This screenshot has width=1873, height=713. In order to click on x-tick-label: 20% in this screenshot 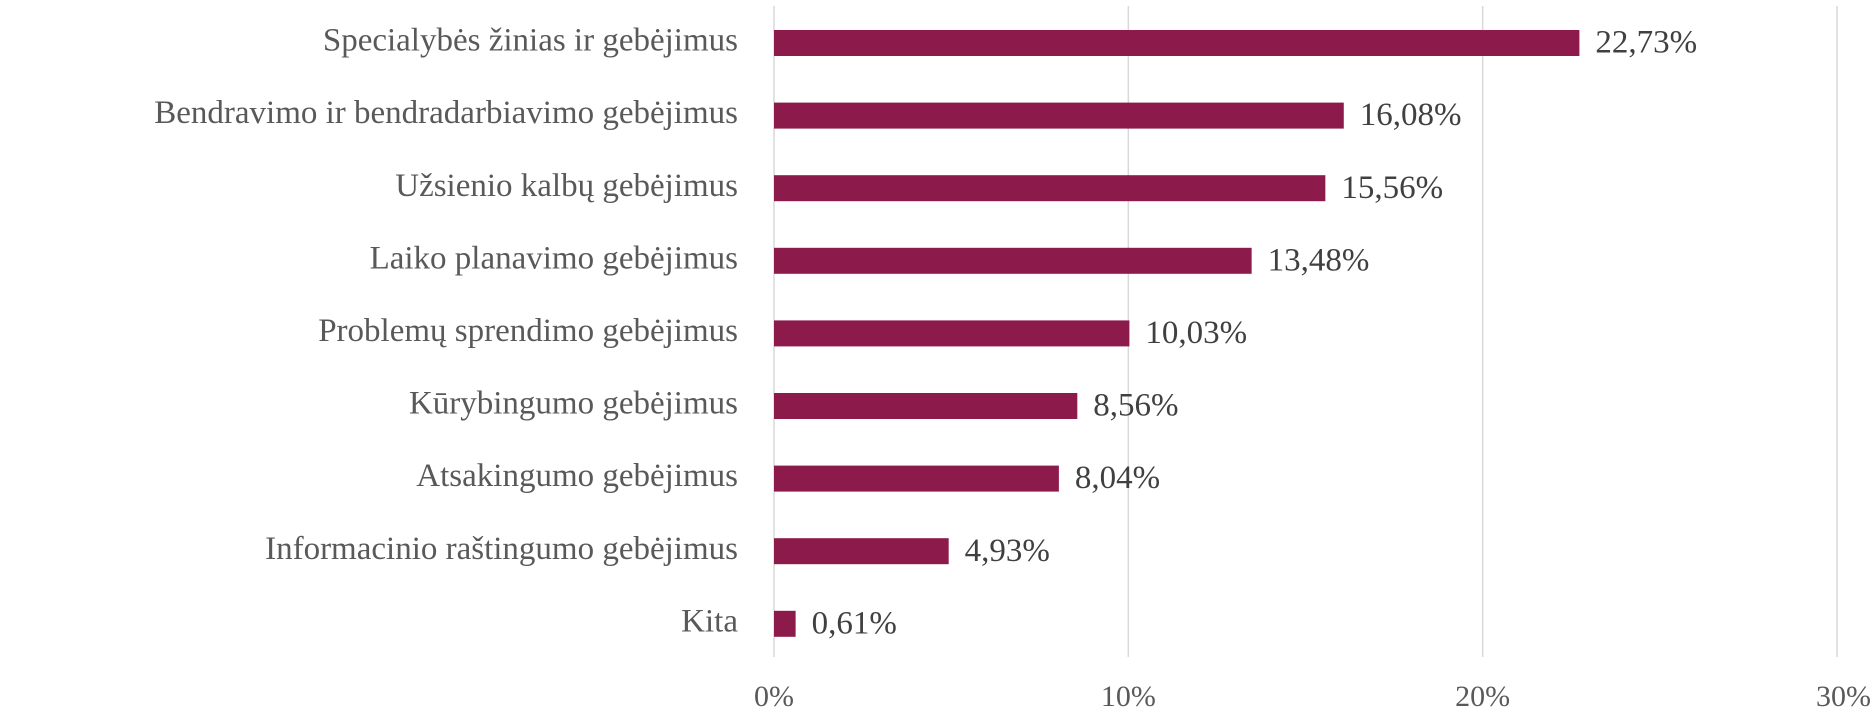, I will do `click(1482, 696)`.